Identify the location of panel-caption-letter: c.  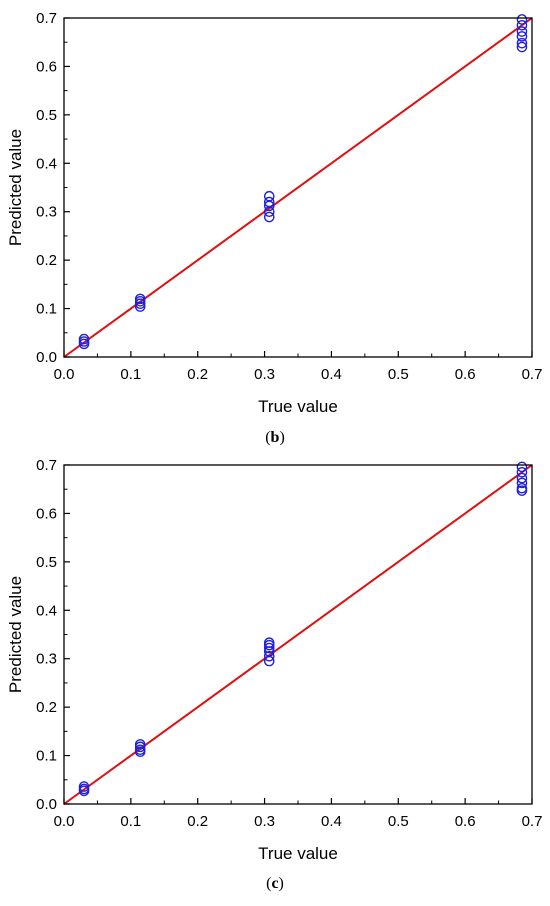
(274, 883).